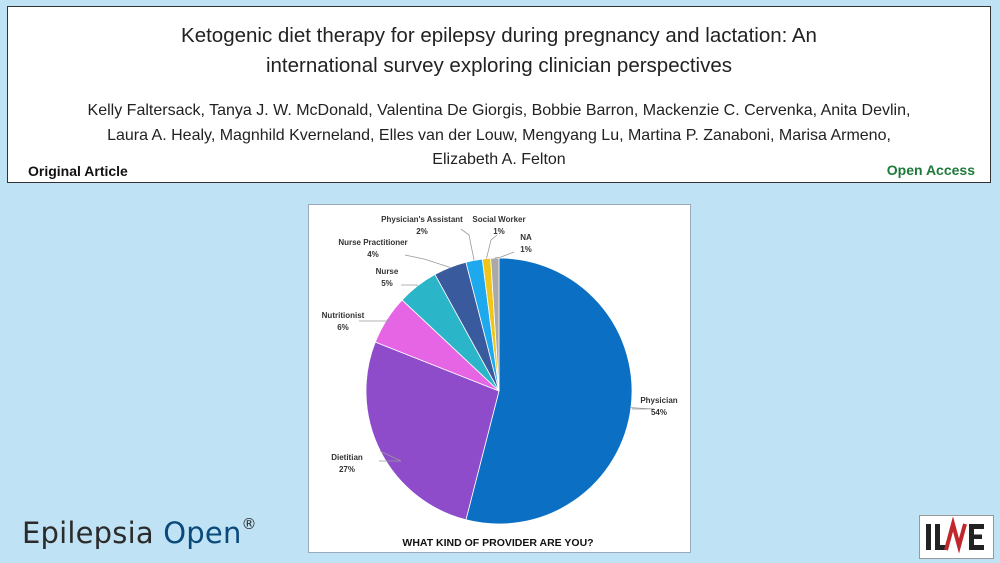 The image size is (1000, 563). I want to click on slice-label: Physician, so click(658, 400).